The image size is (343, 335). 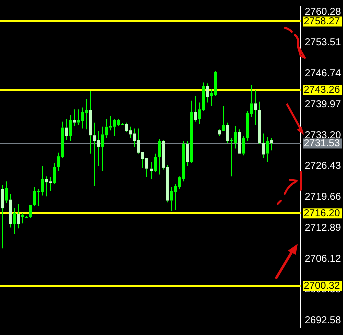 What do you see at coordinates (322, 22) in the screenshot?
I see `ref-line-label: 2758.27` at bounding box center [322, 22].